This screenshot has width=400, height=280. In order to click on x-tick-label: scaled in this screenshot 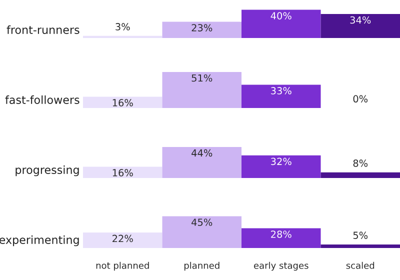, I will do `click(360, 265)`.